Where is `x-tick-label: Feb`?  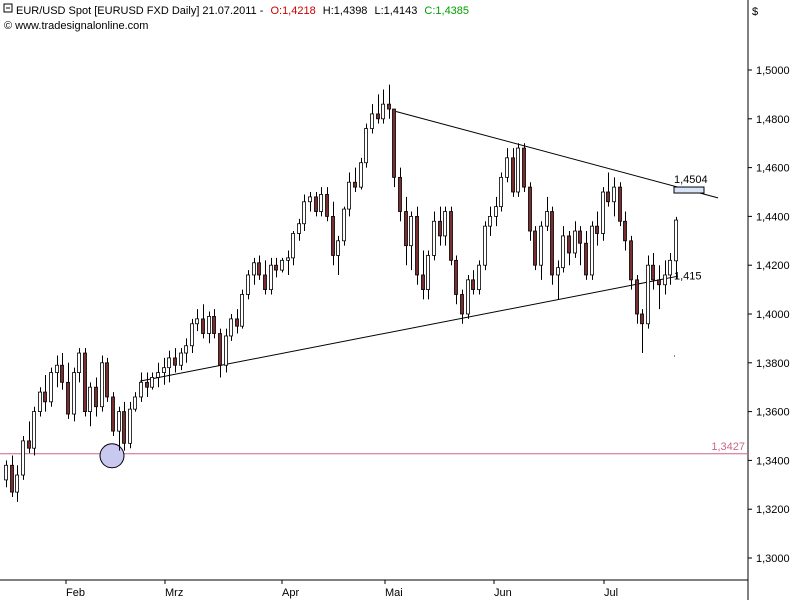 x-tick-label: Feb is located at coordinates (75, 593).